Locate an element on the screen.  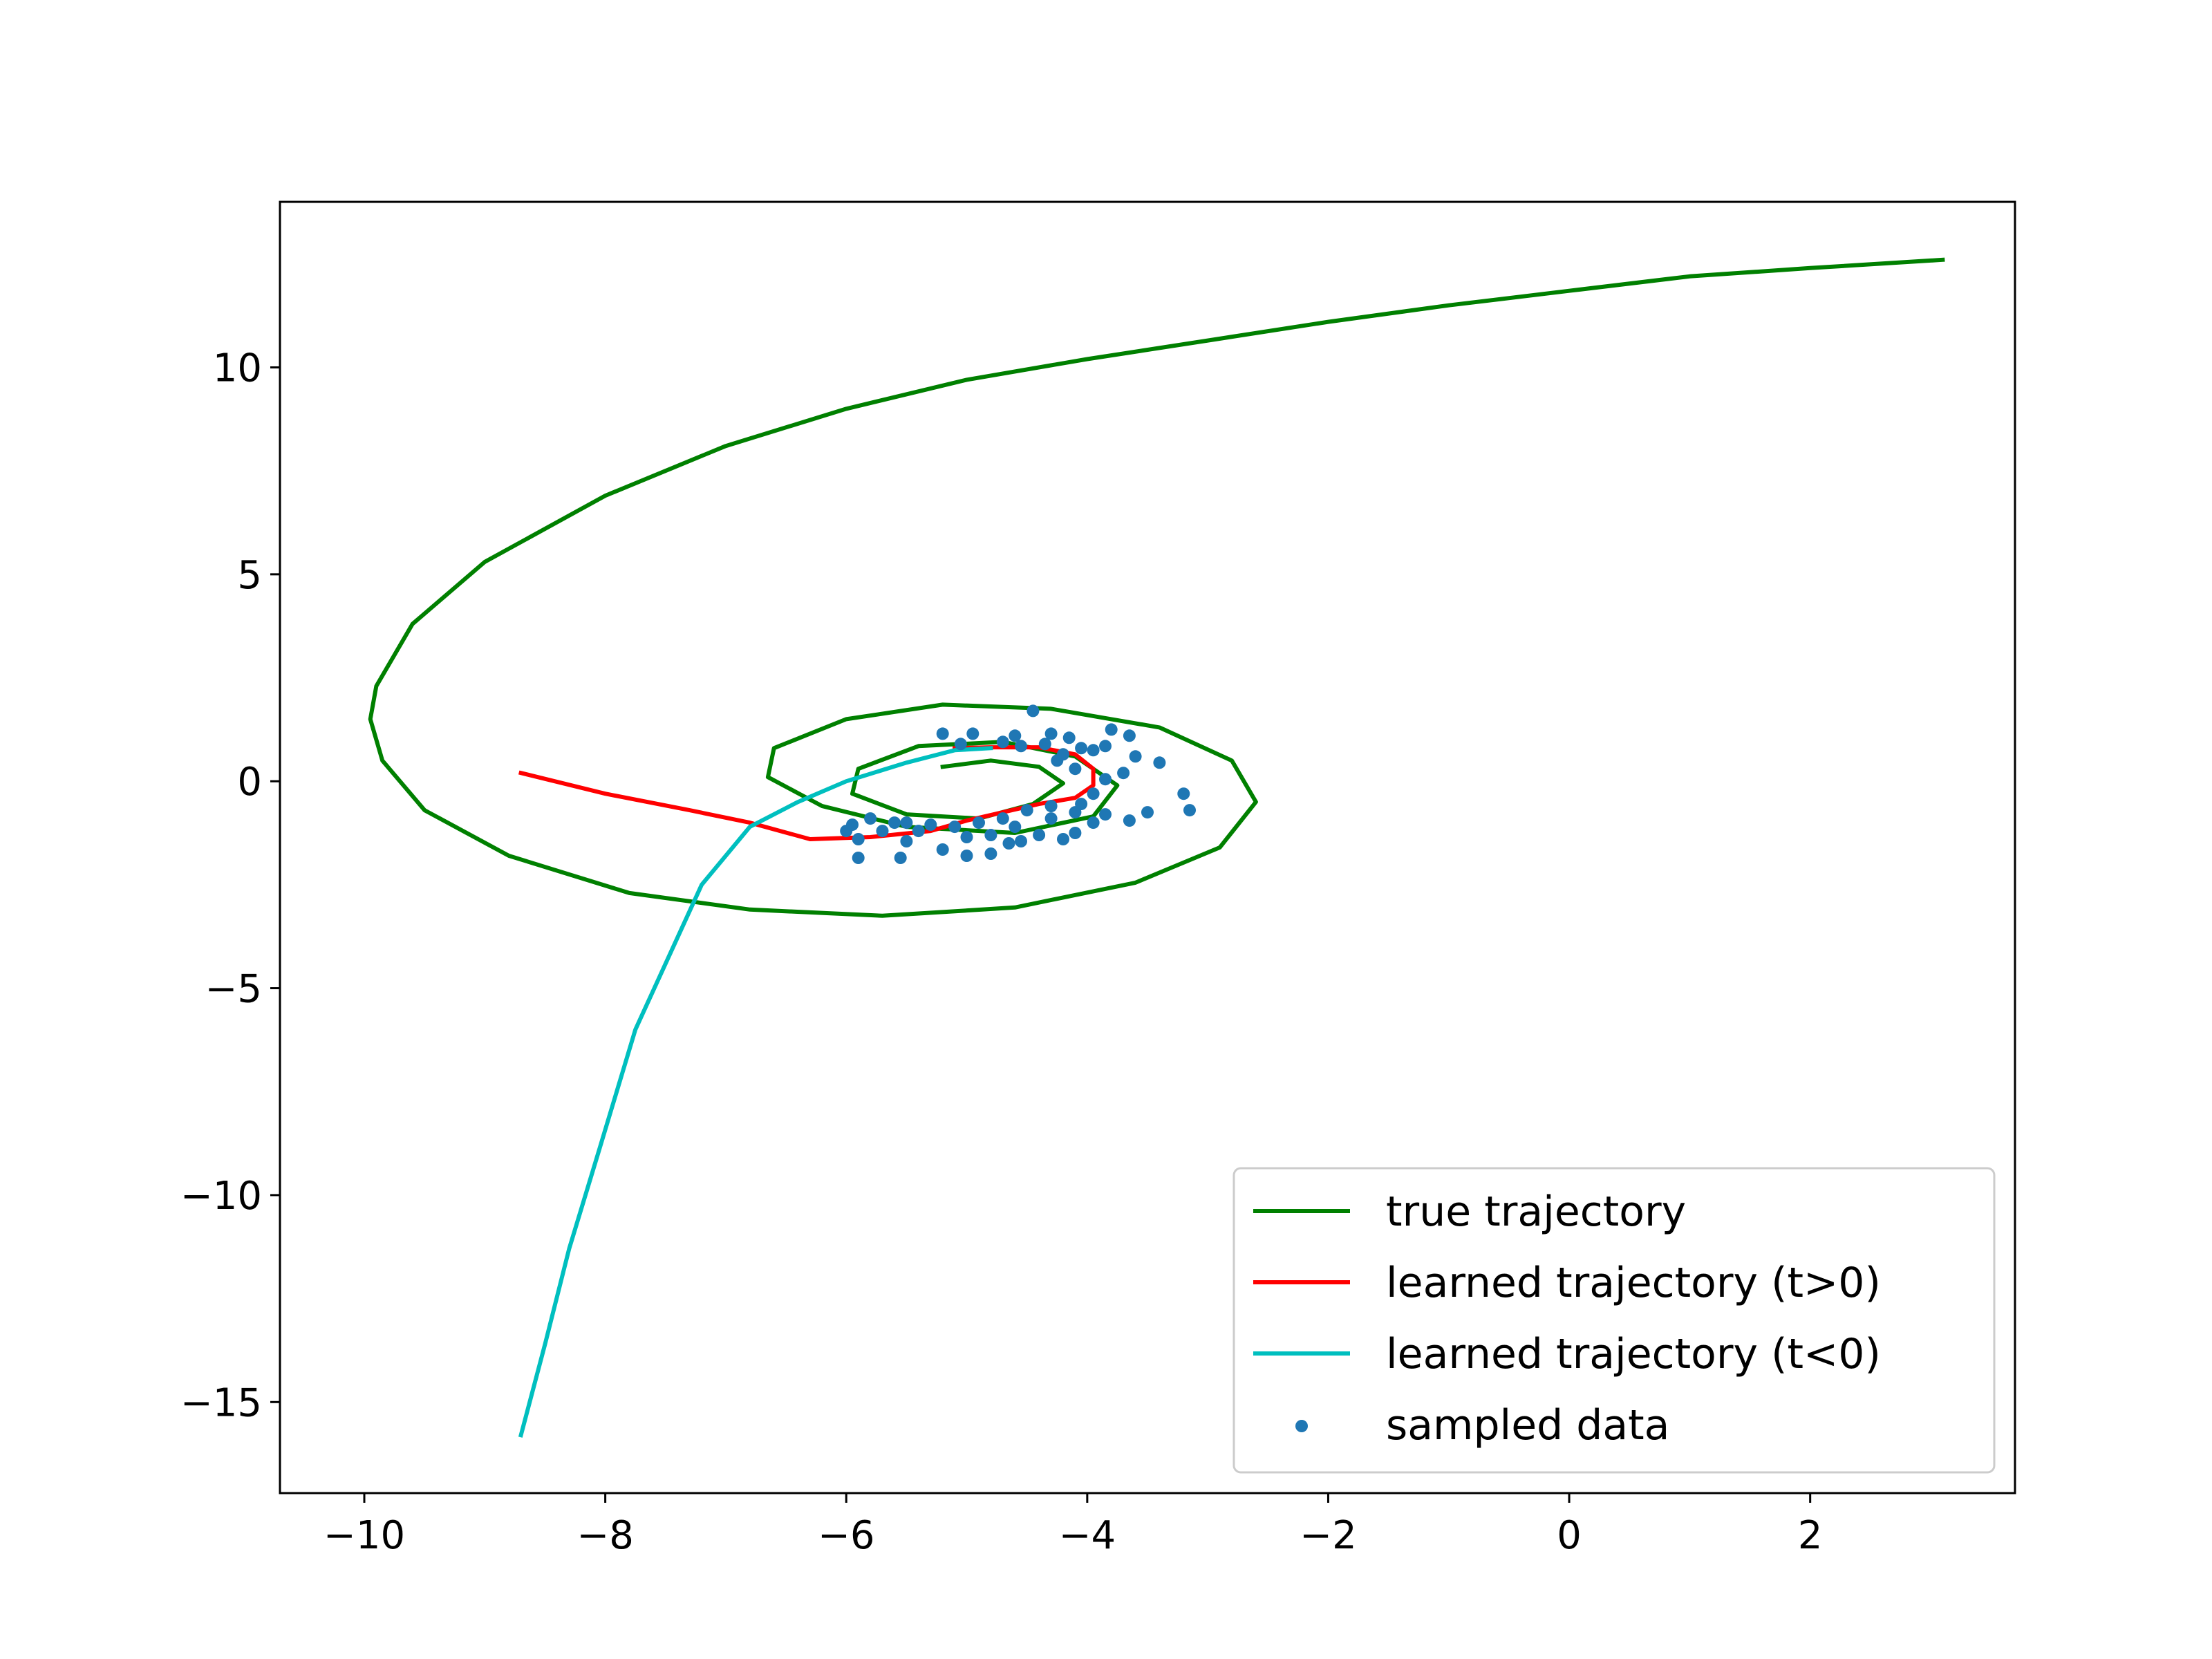
x-tick-label: −6 is located at coordinates (847, 1535).